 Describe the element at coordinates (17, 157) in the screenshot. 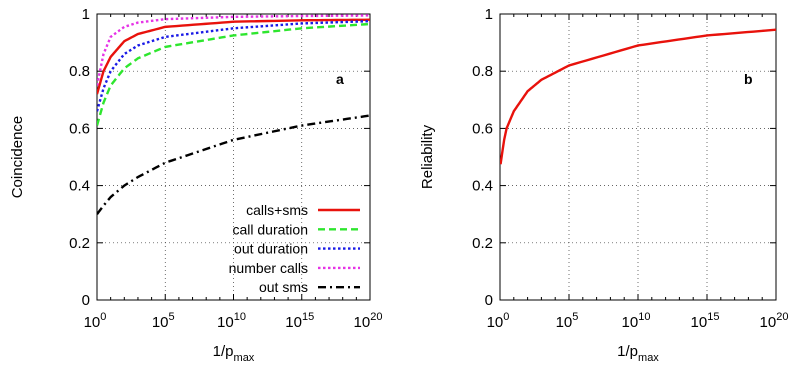

I see `y-axis-label: Coincidence` at that location.